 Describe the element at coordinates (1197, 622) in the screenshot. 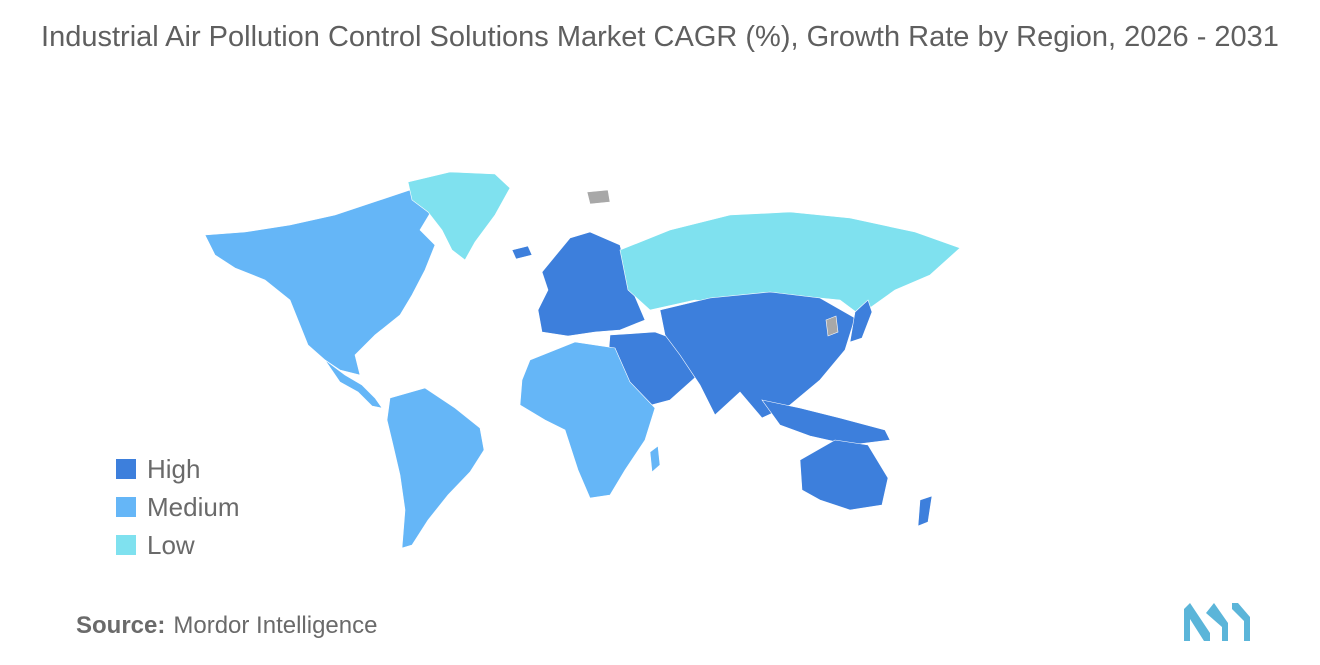

I see `logo-shape-left` at that location.